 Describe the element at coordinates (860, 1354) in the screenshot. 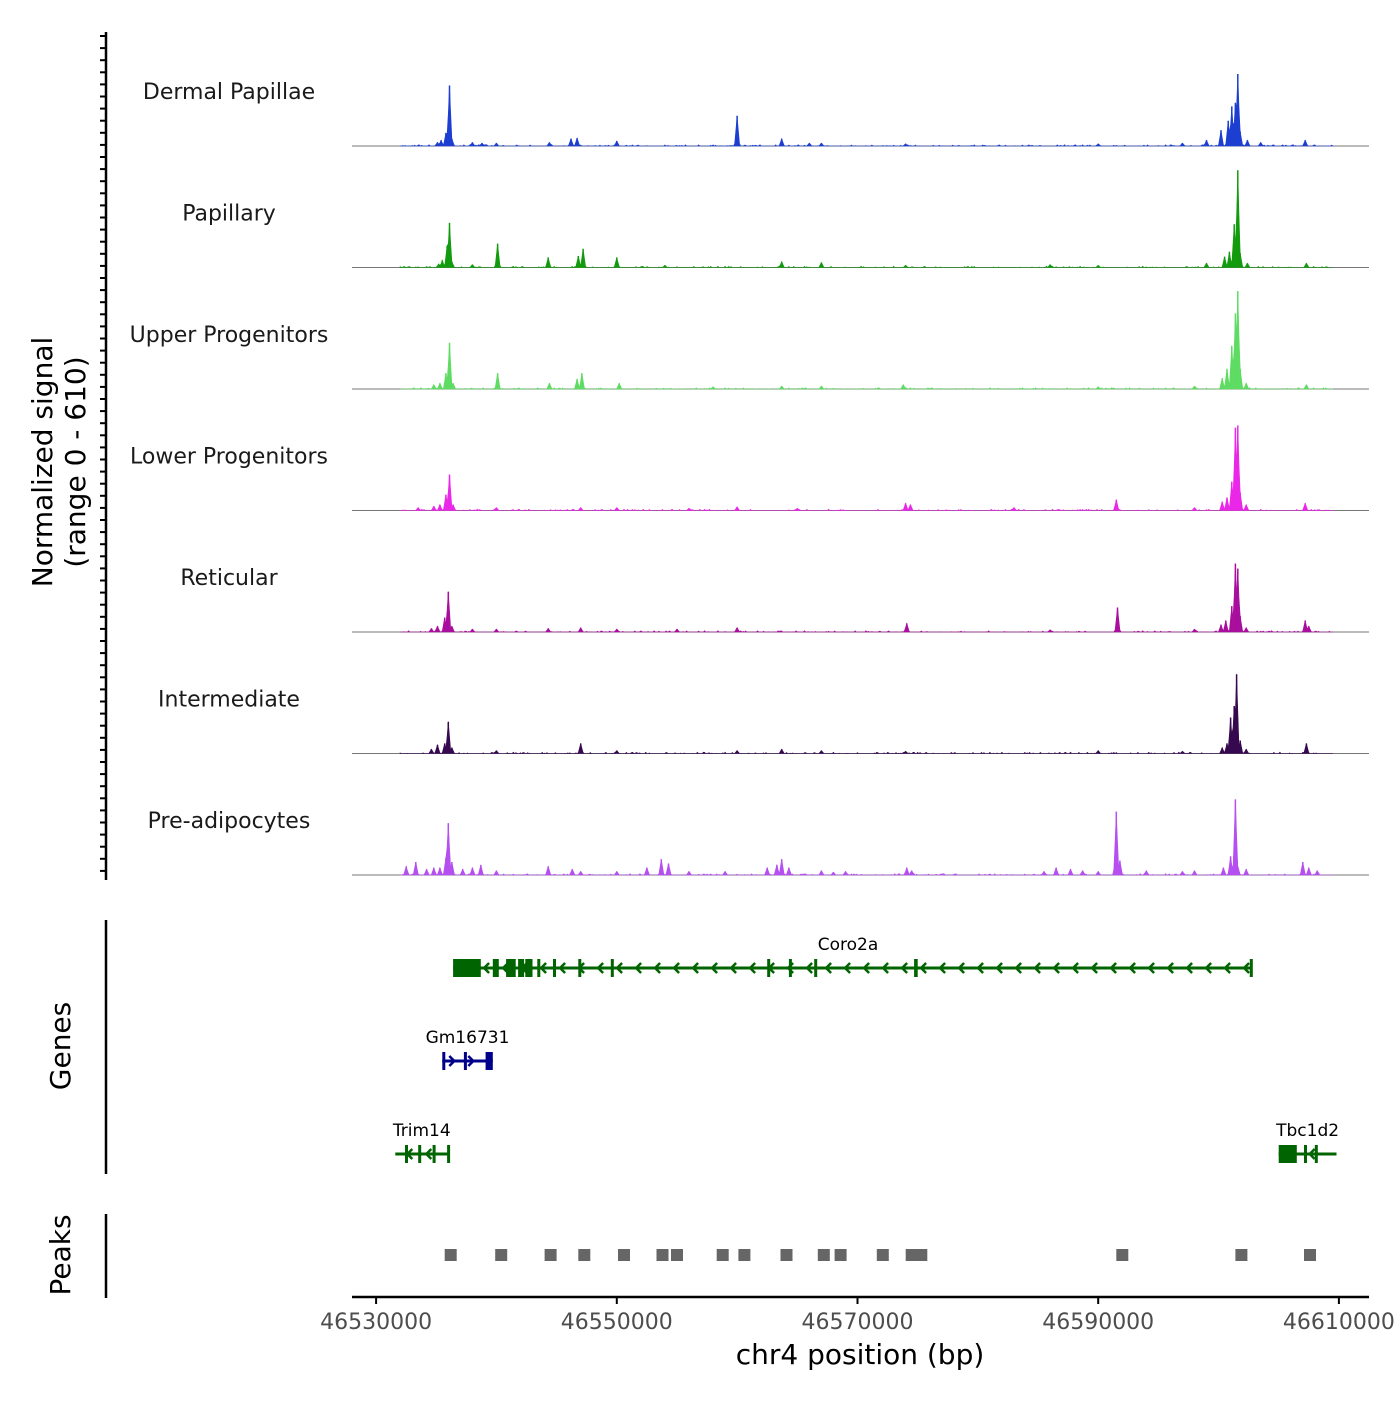

I see `x-axis-title: chr4 position (bp)` at that location.